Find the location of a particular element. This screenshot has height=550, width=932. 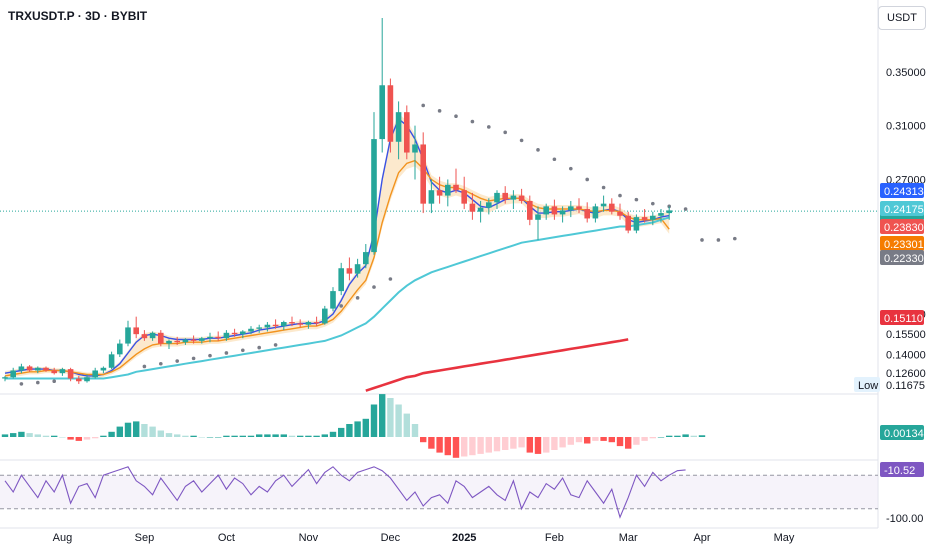

time-tick-label: Aug is located at coordinates (63, 538).